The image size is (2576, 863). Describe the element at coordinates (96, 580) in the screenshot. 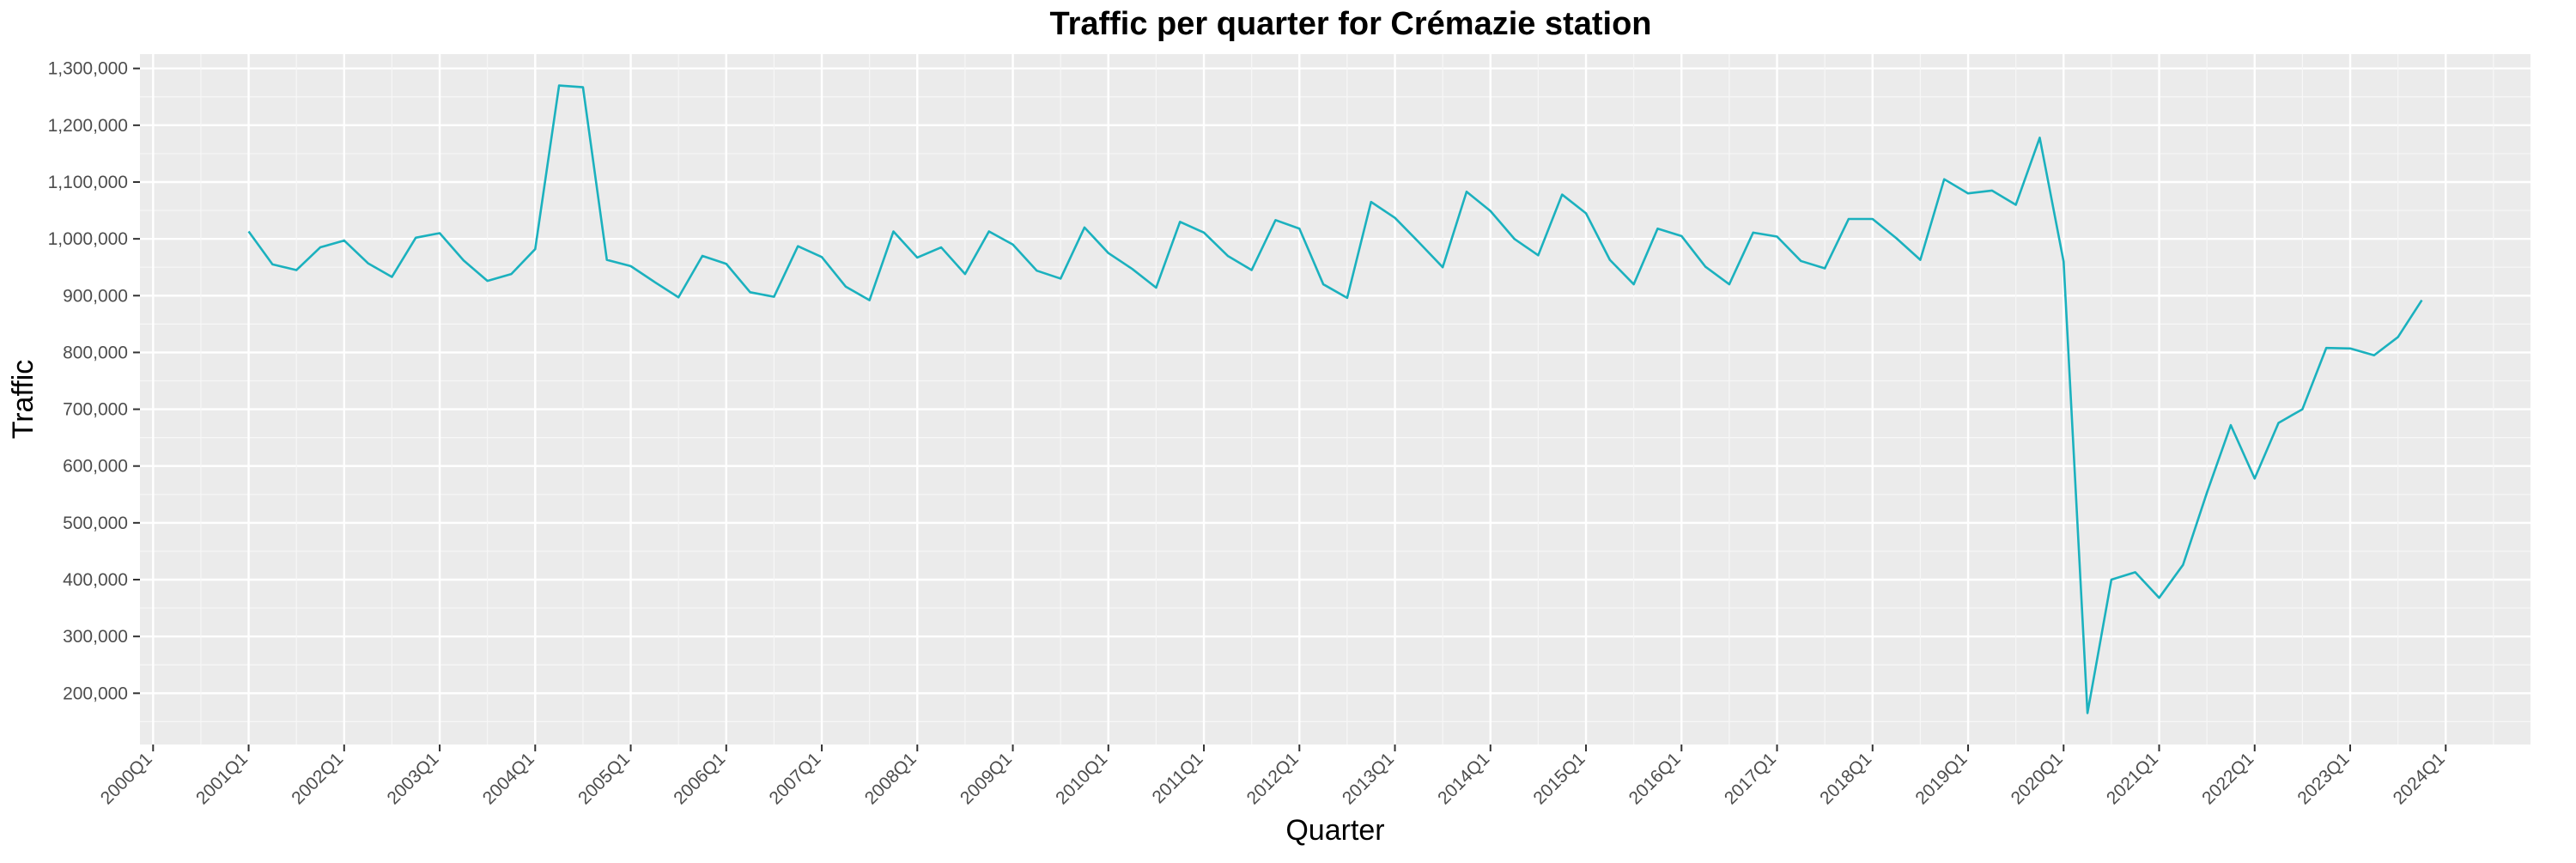

I see `y-tick-label: 400,000` at that location.